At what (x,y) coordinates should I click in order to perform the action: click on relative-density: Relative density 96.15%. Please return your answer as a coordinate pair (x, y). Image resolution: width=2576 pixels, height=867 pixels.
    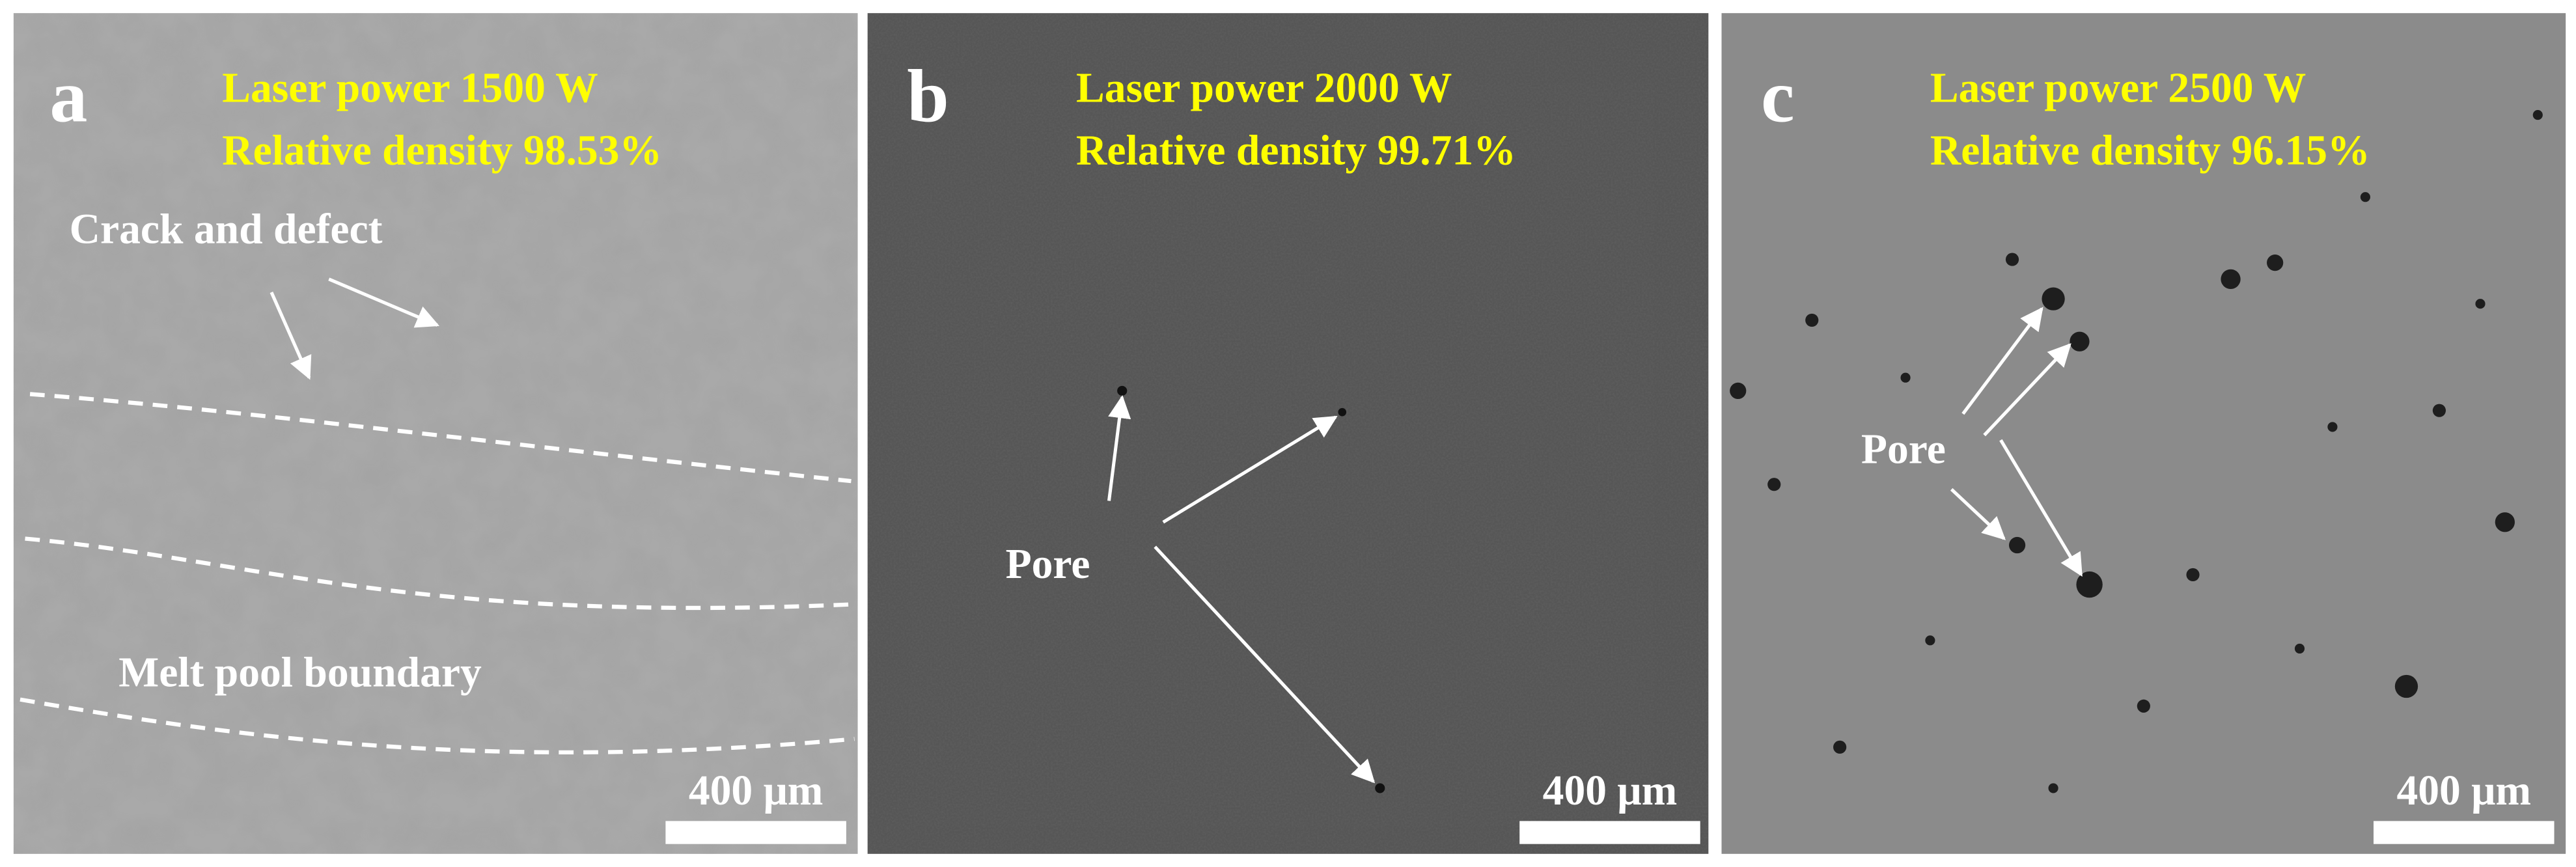
    Looking at the image, I should click on (2150, 150).